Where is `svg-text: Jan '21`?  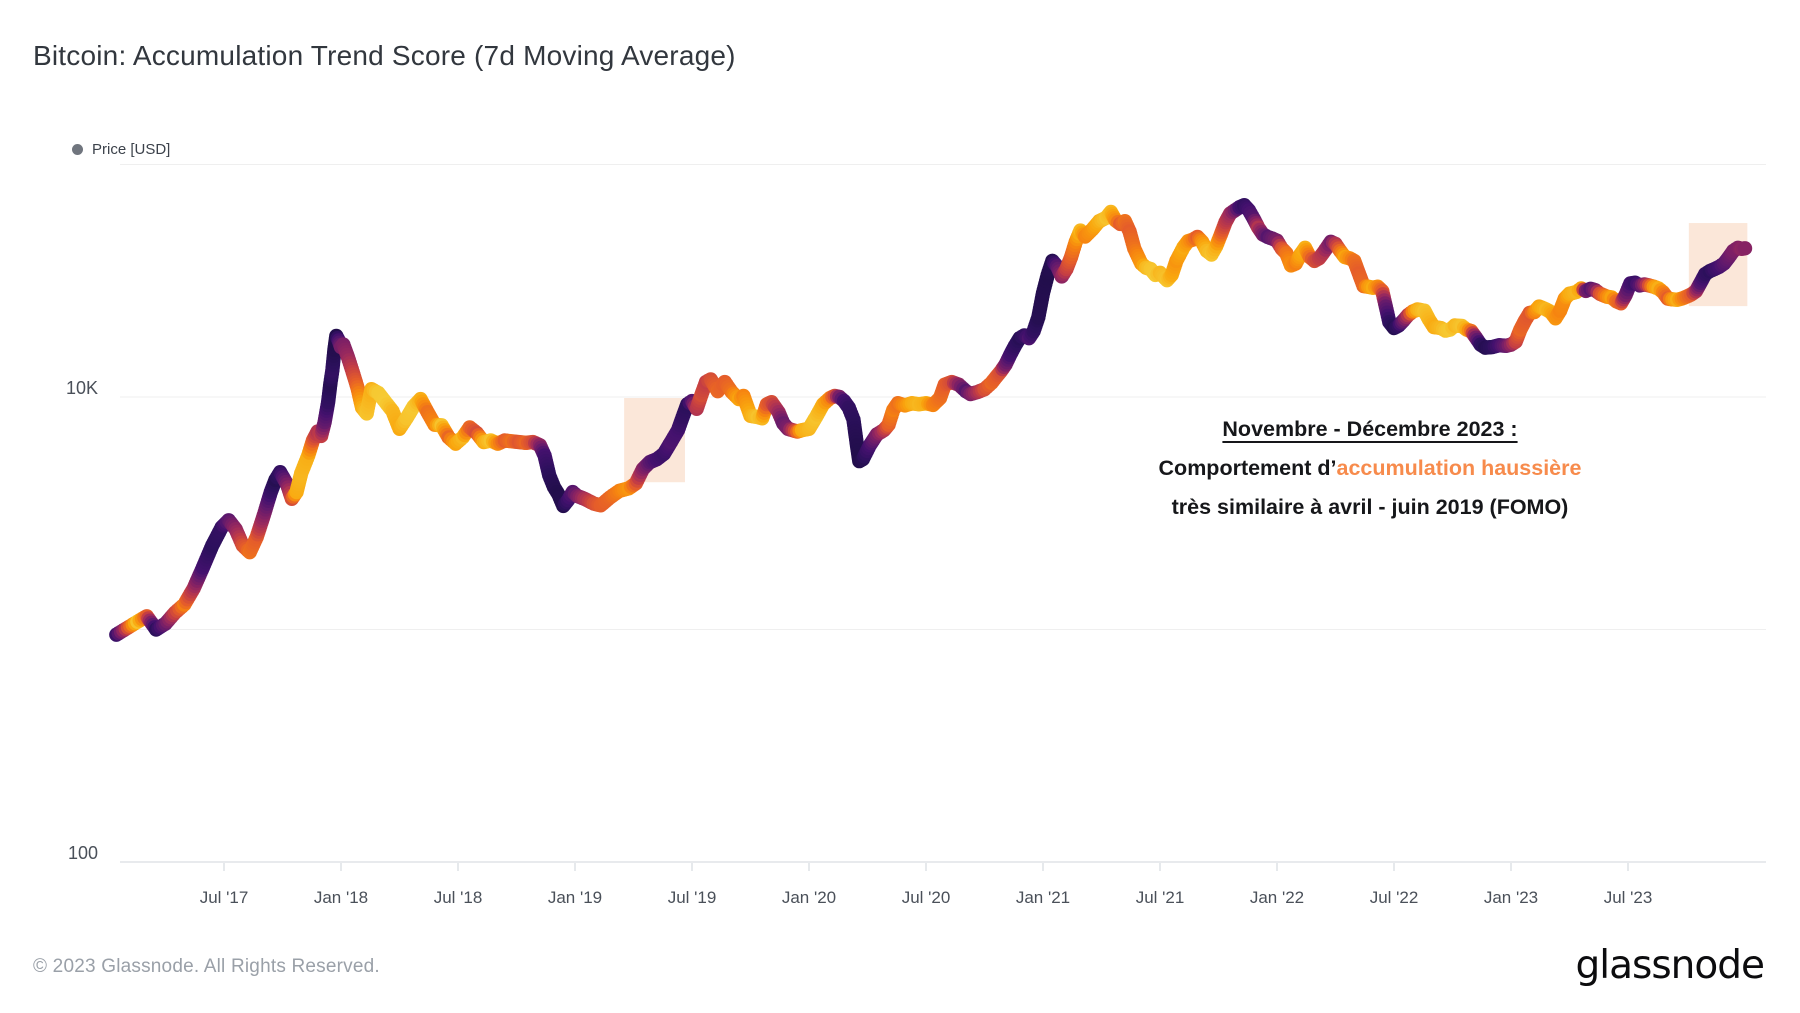
svg-text: Jan '21 is located at coordinates (1043, 897).